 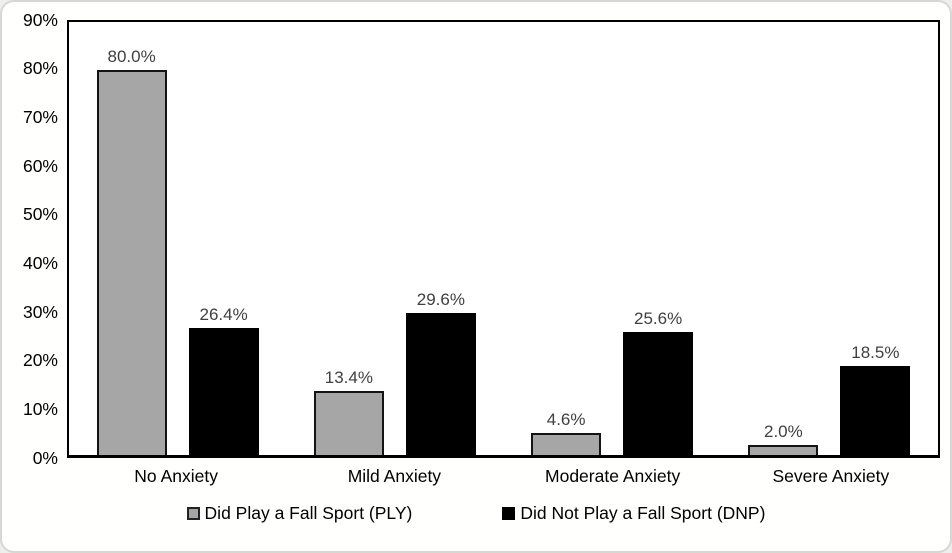 I want to click on bar-column-ply-severe-anxiety: 2.0%, so click(x=783, y=238).